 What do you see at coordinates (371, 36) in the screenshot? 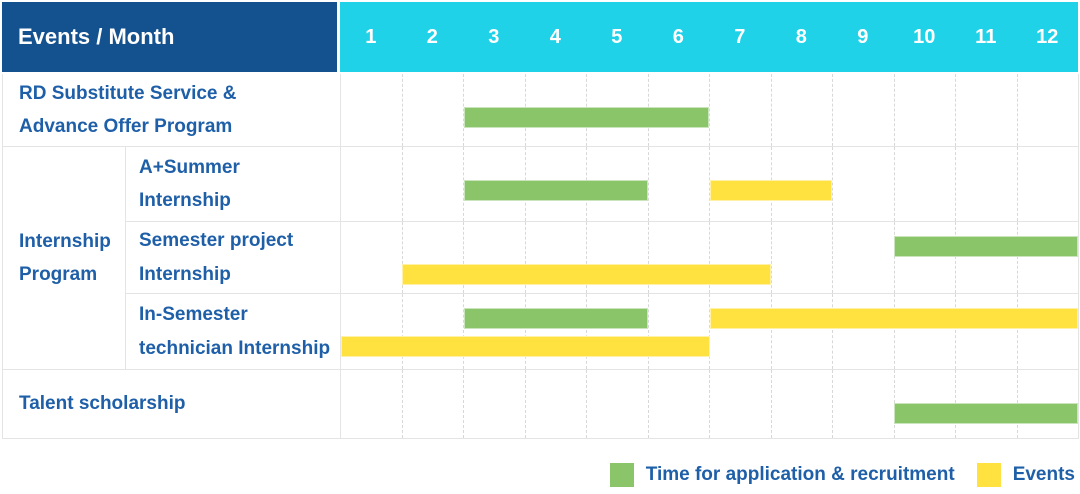
I see `month-label: 1` at bounding box center [371, 36].